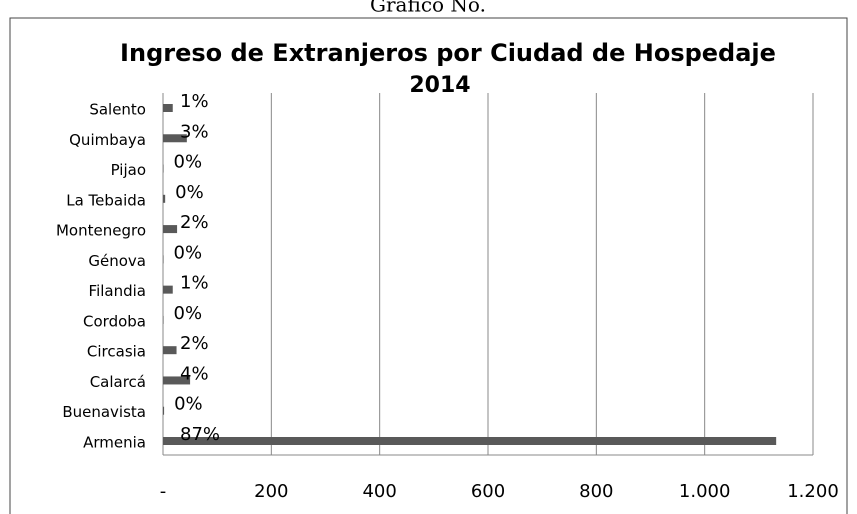 This screenshot has height=514, width=857. What do you see at coordinates (101, 231) in the screenshot?
I see `category-label: Montenegro` at bounding box center [101, 231].